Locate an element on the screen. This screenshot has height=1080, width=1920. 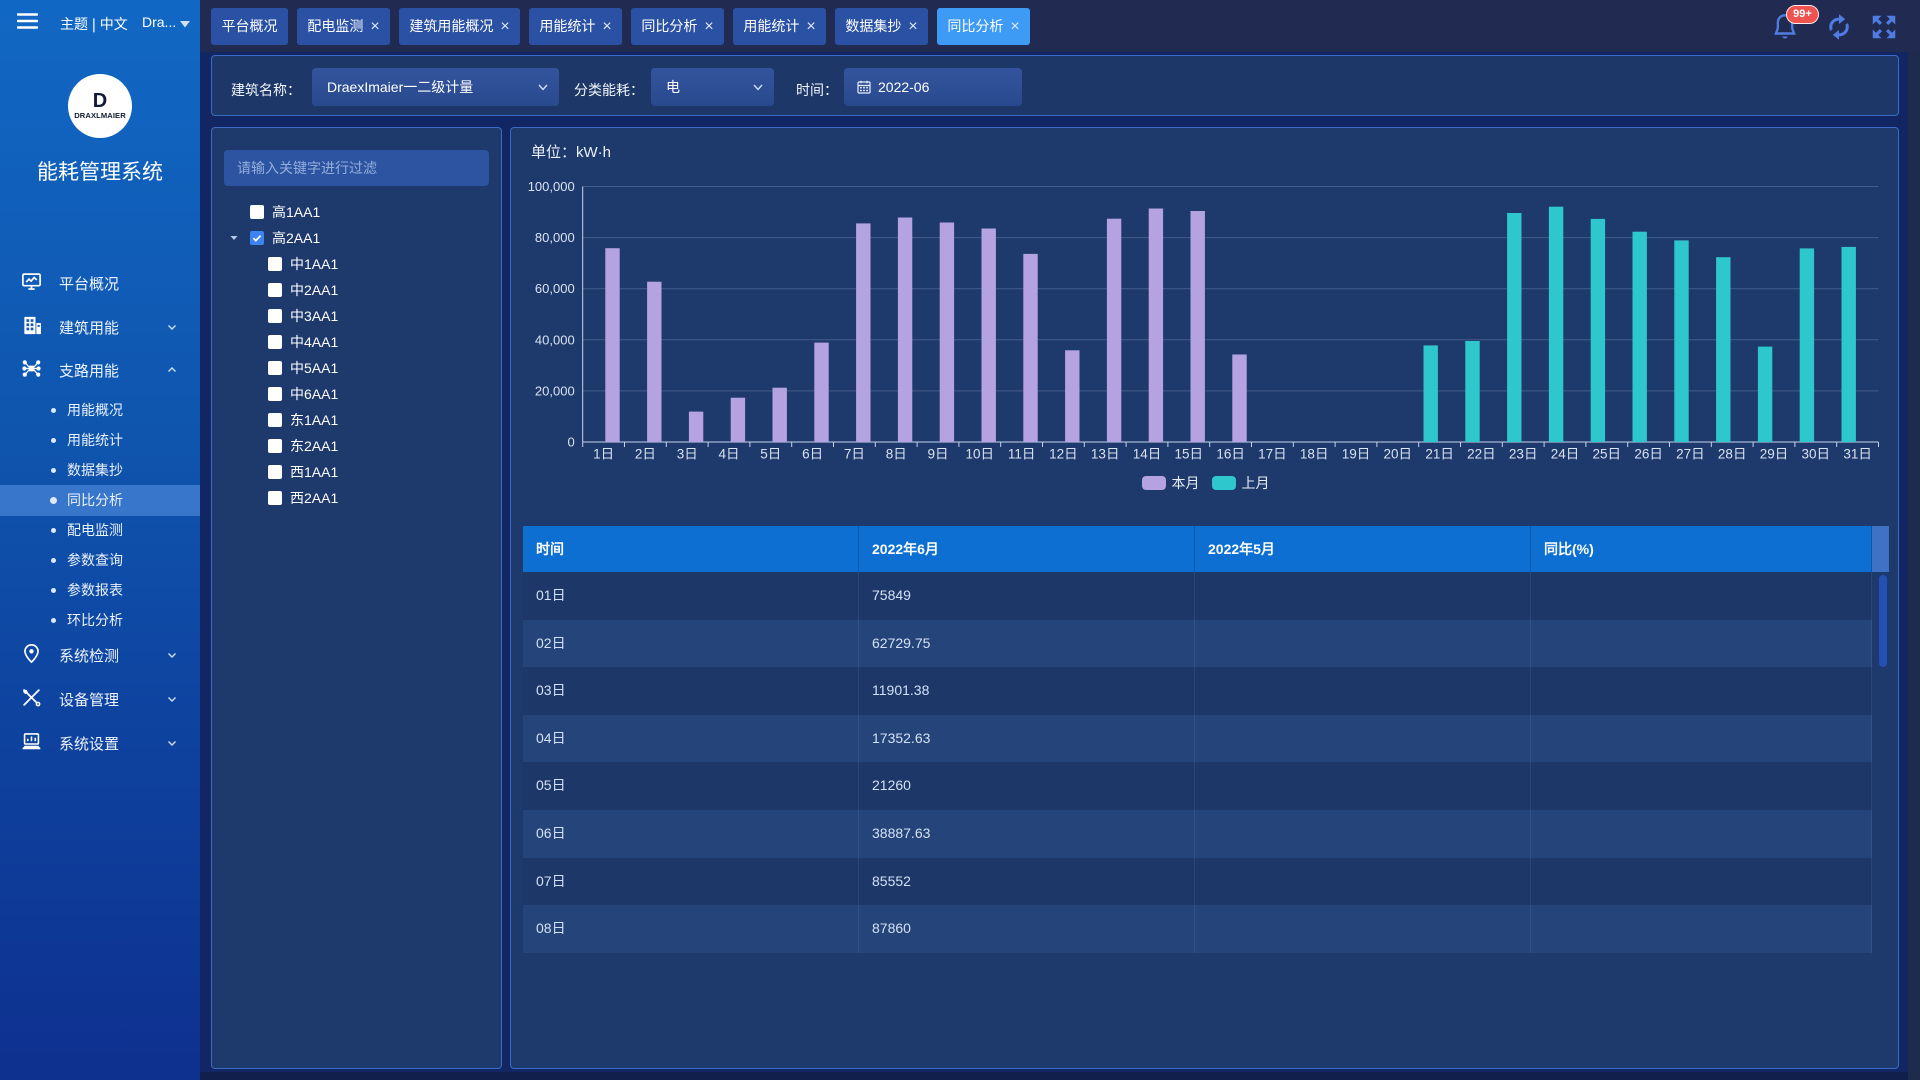
svg-text: 12日 is located at coordinates (1063, 454).